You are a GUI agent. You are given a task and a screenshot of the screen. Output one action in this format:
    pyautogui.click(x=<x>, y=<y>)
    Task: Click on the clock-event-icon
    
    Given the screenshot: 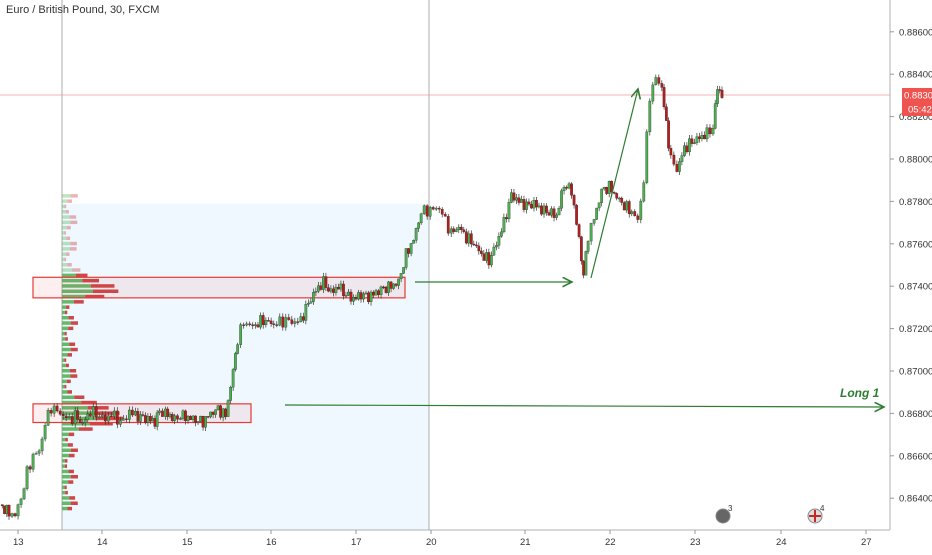 What is the action you would take?
    pyautogui.click(x=723, y=516)
    